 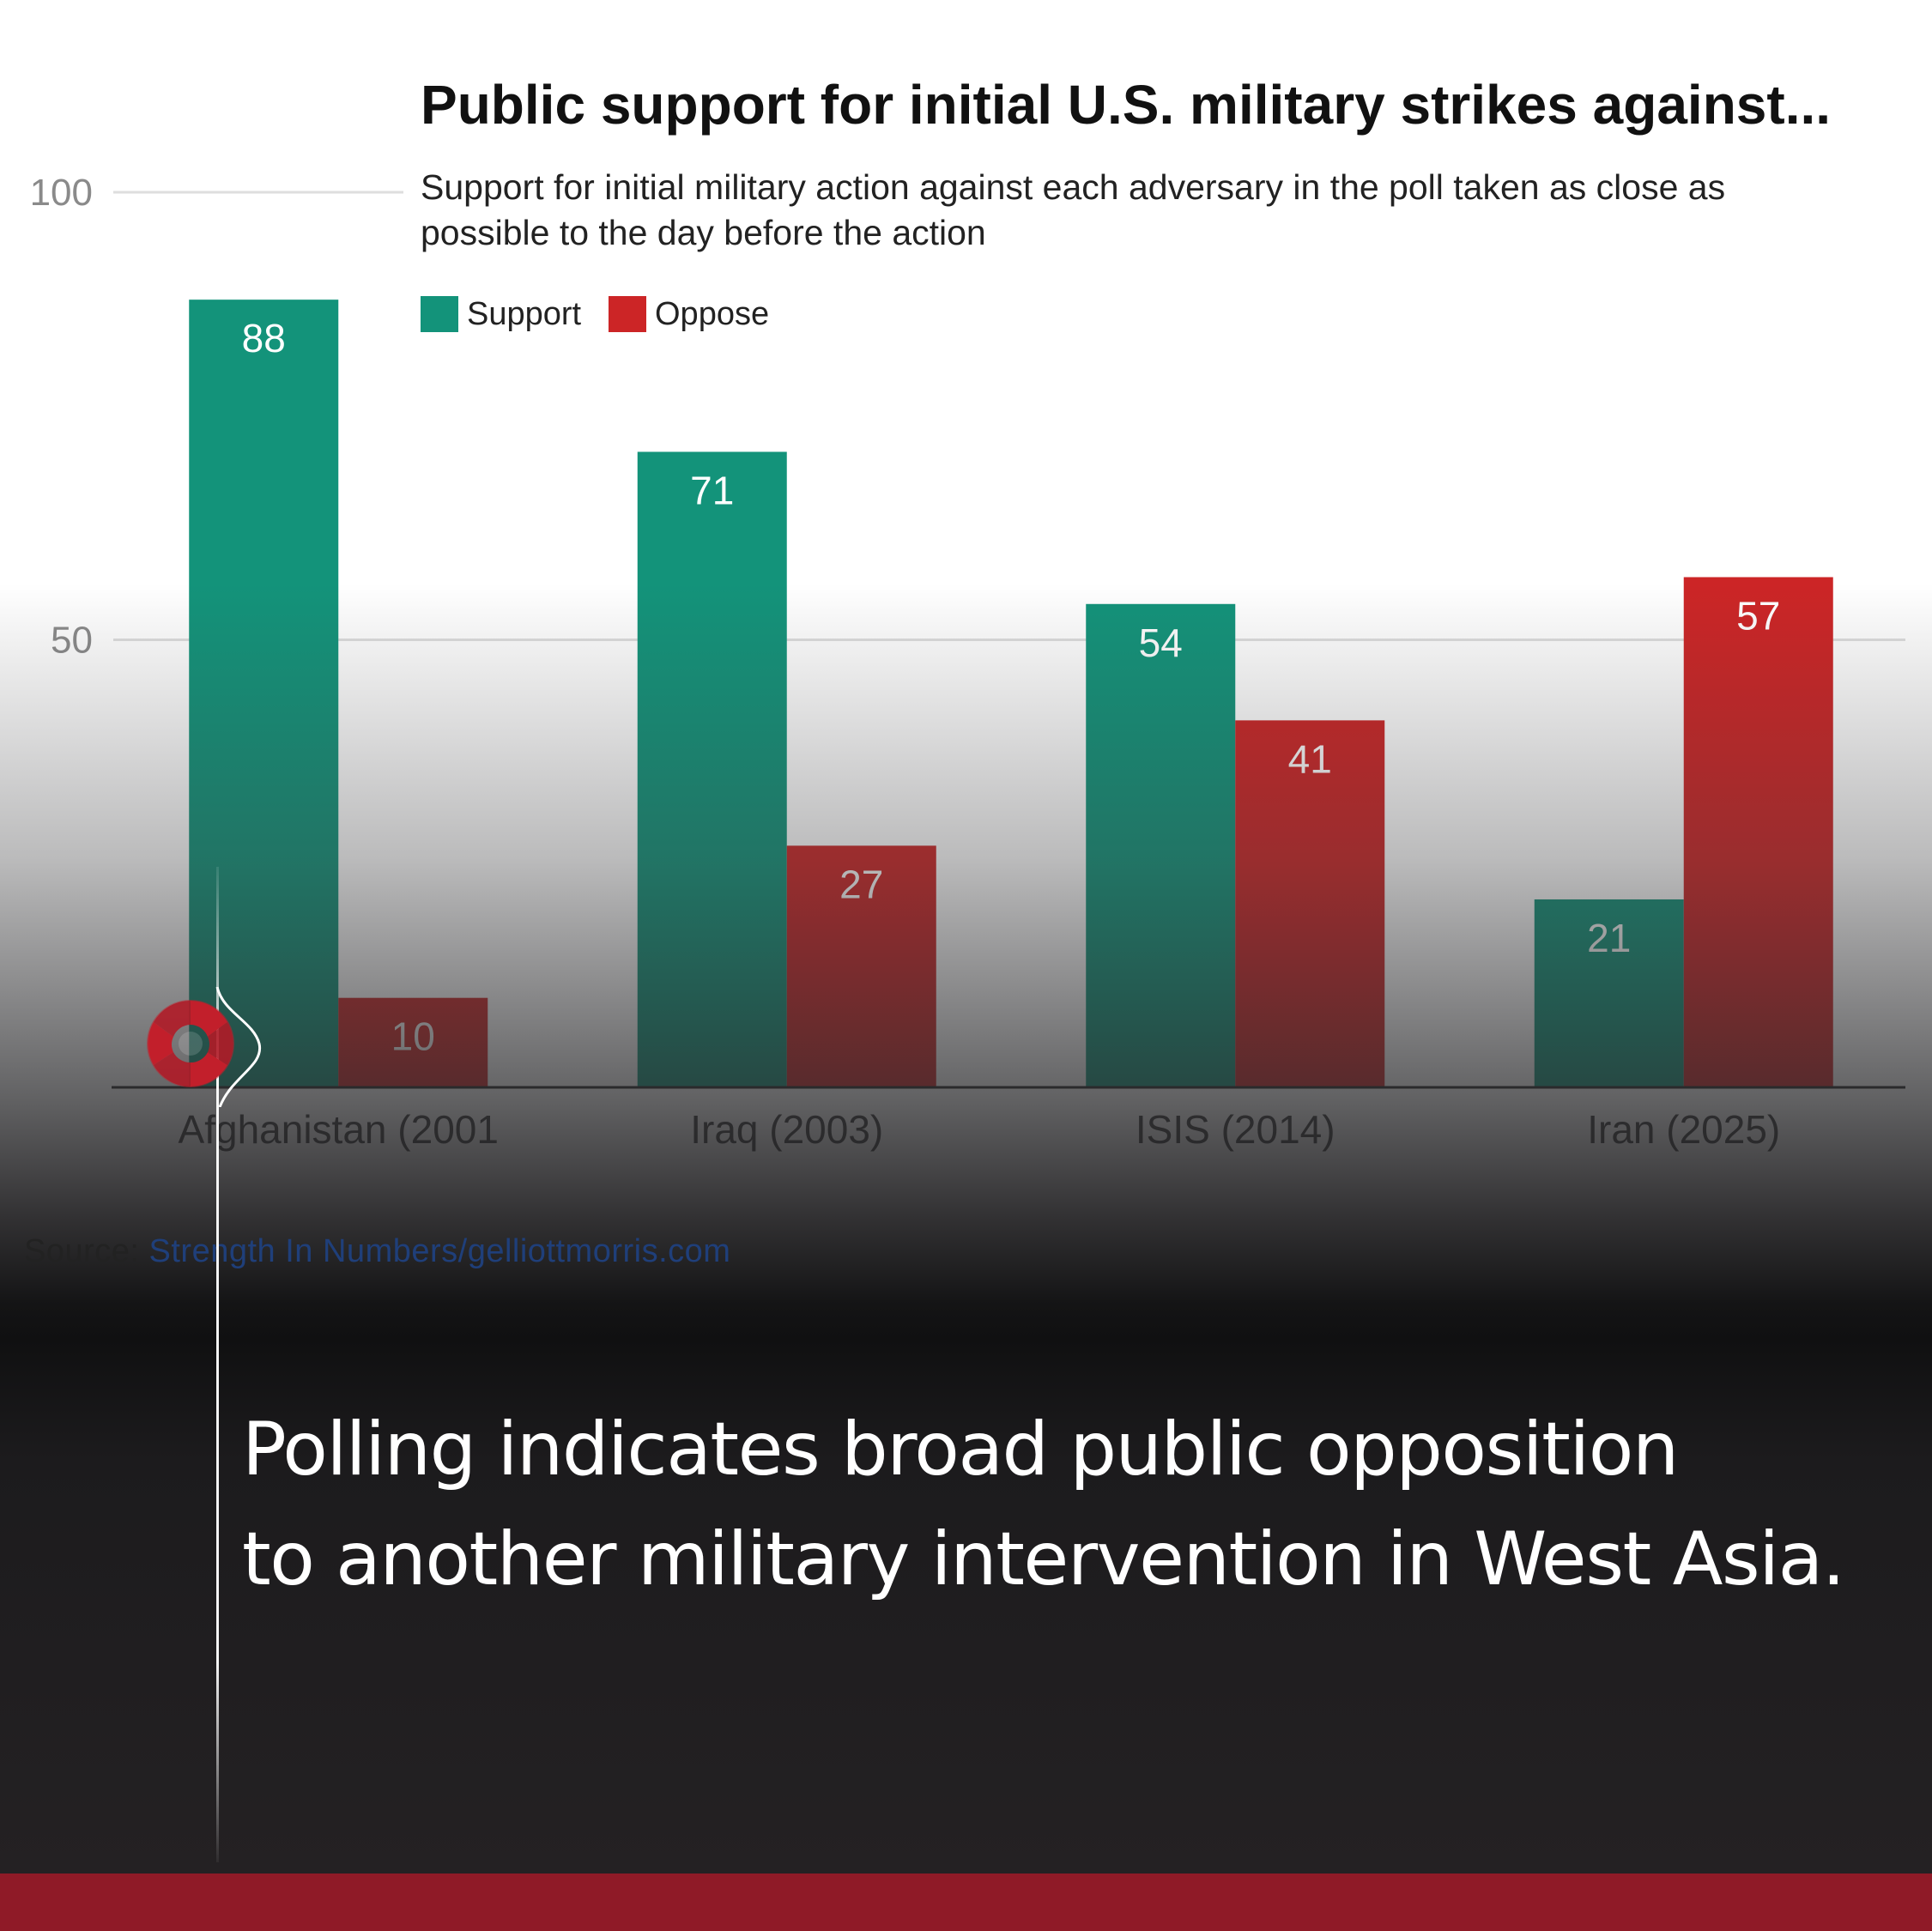 What do you see at coordinates (1236, 1129) in the screenshot?
I see `x-tick-label-2: ISIS (2014)` at bounding box center [1236, 1129].